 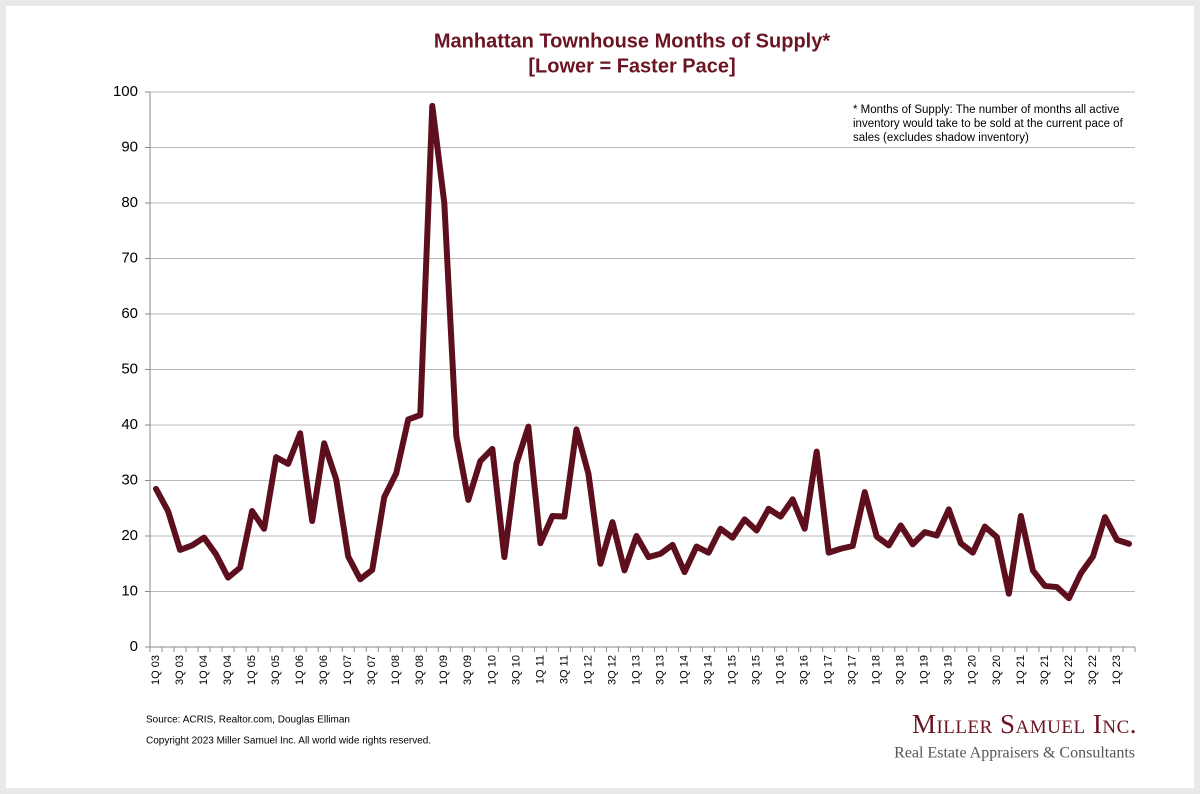 I want to click on y-tick-label: 30, so click(x=129, y=479).